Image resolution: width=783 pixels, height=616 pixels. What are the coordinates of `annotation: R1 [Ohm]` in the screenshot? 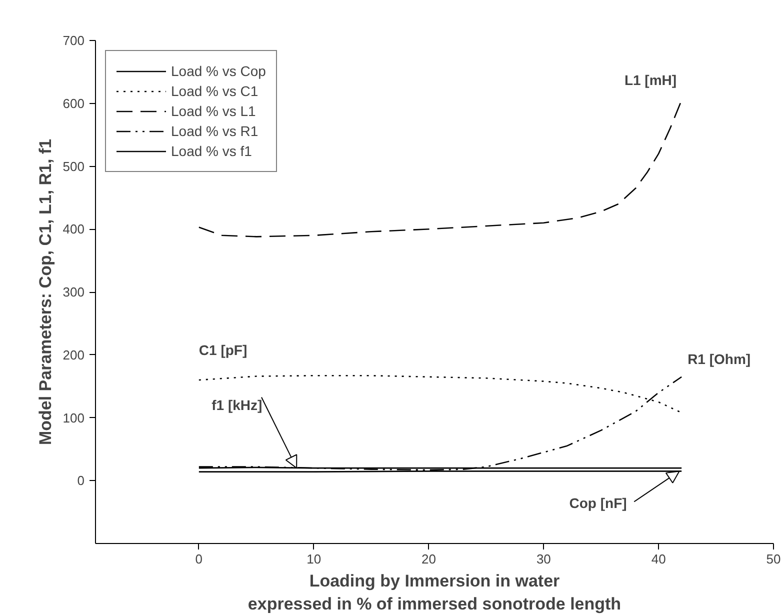 It's located at (719, 358).